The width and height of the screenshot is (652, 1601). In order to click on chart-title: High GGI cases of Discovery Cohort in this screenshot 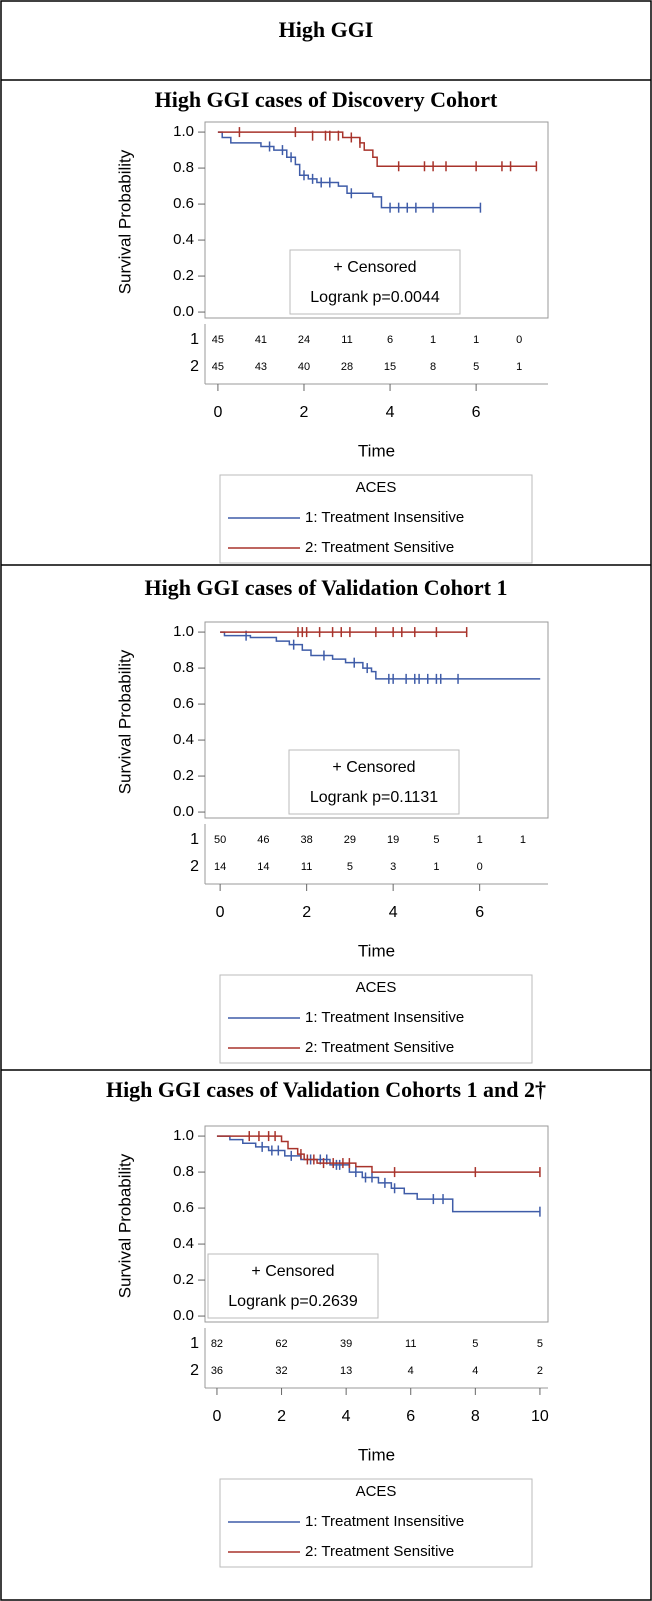, I will do `click(326, 99)`.